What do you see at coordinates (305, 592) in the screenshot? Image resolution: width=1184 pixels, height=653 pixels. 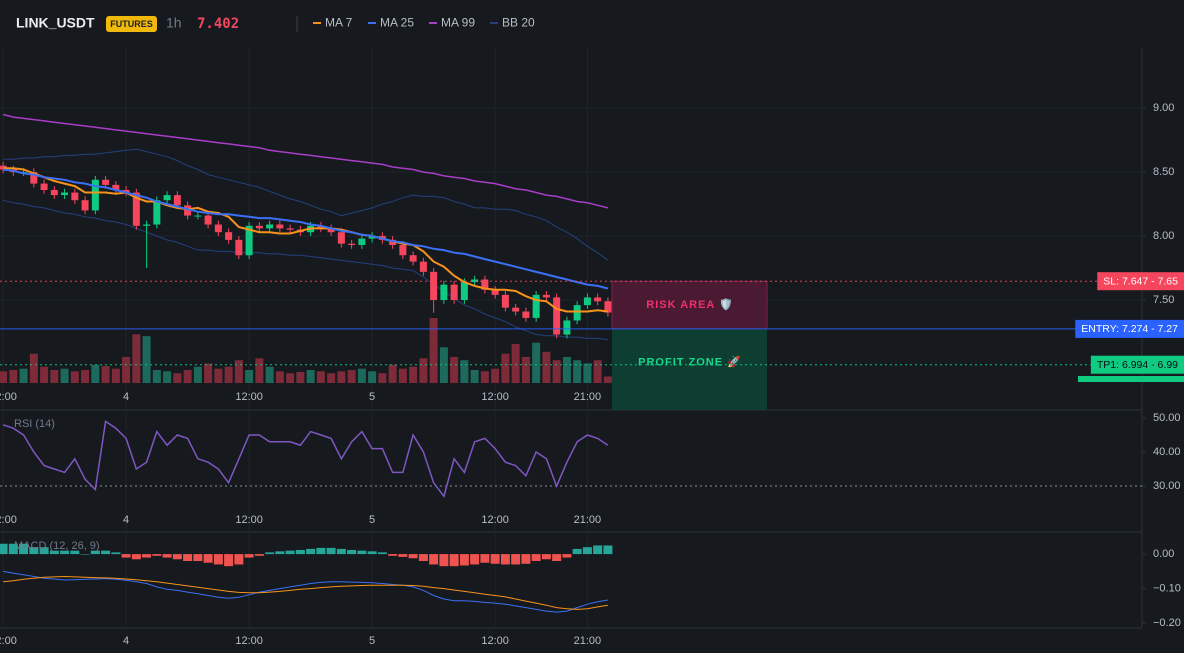 I see `signal-line` at bounding box center [305, 592].